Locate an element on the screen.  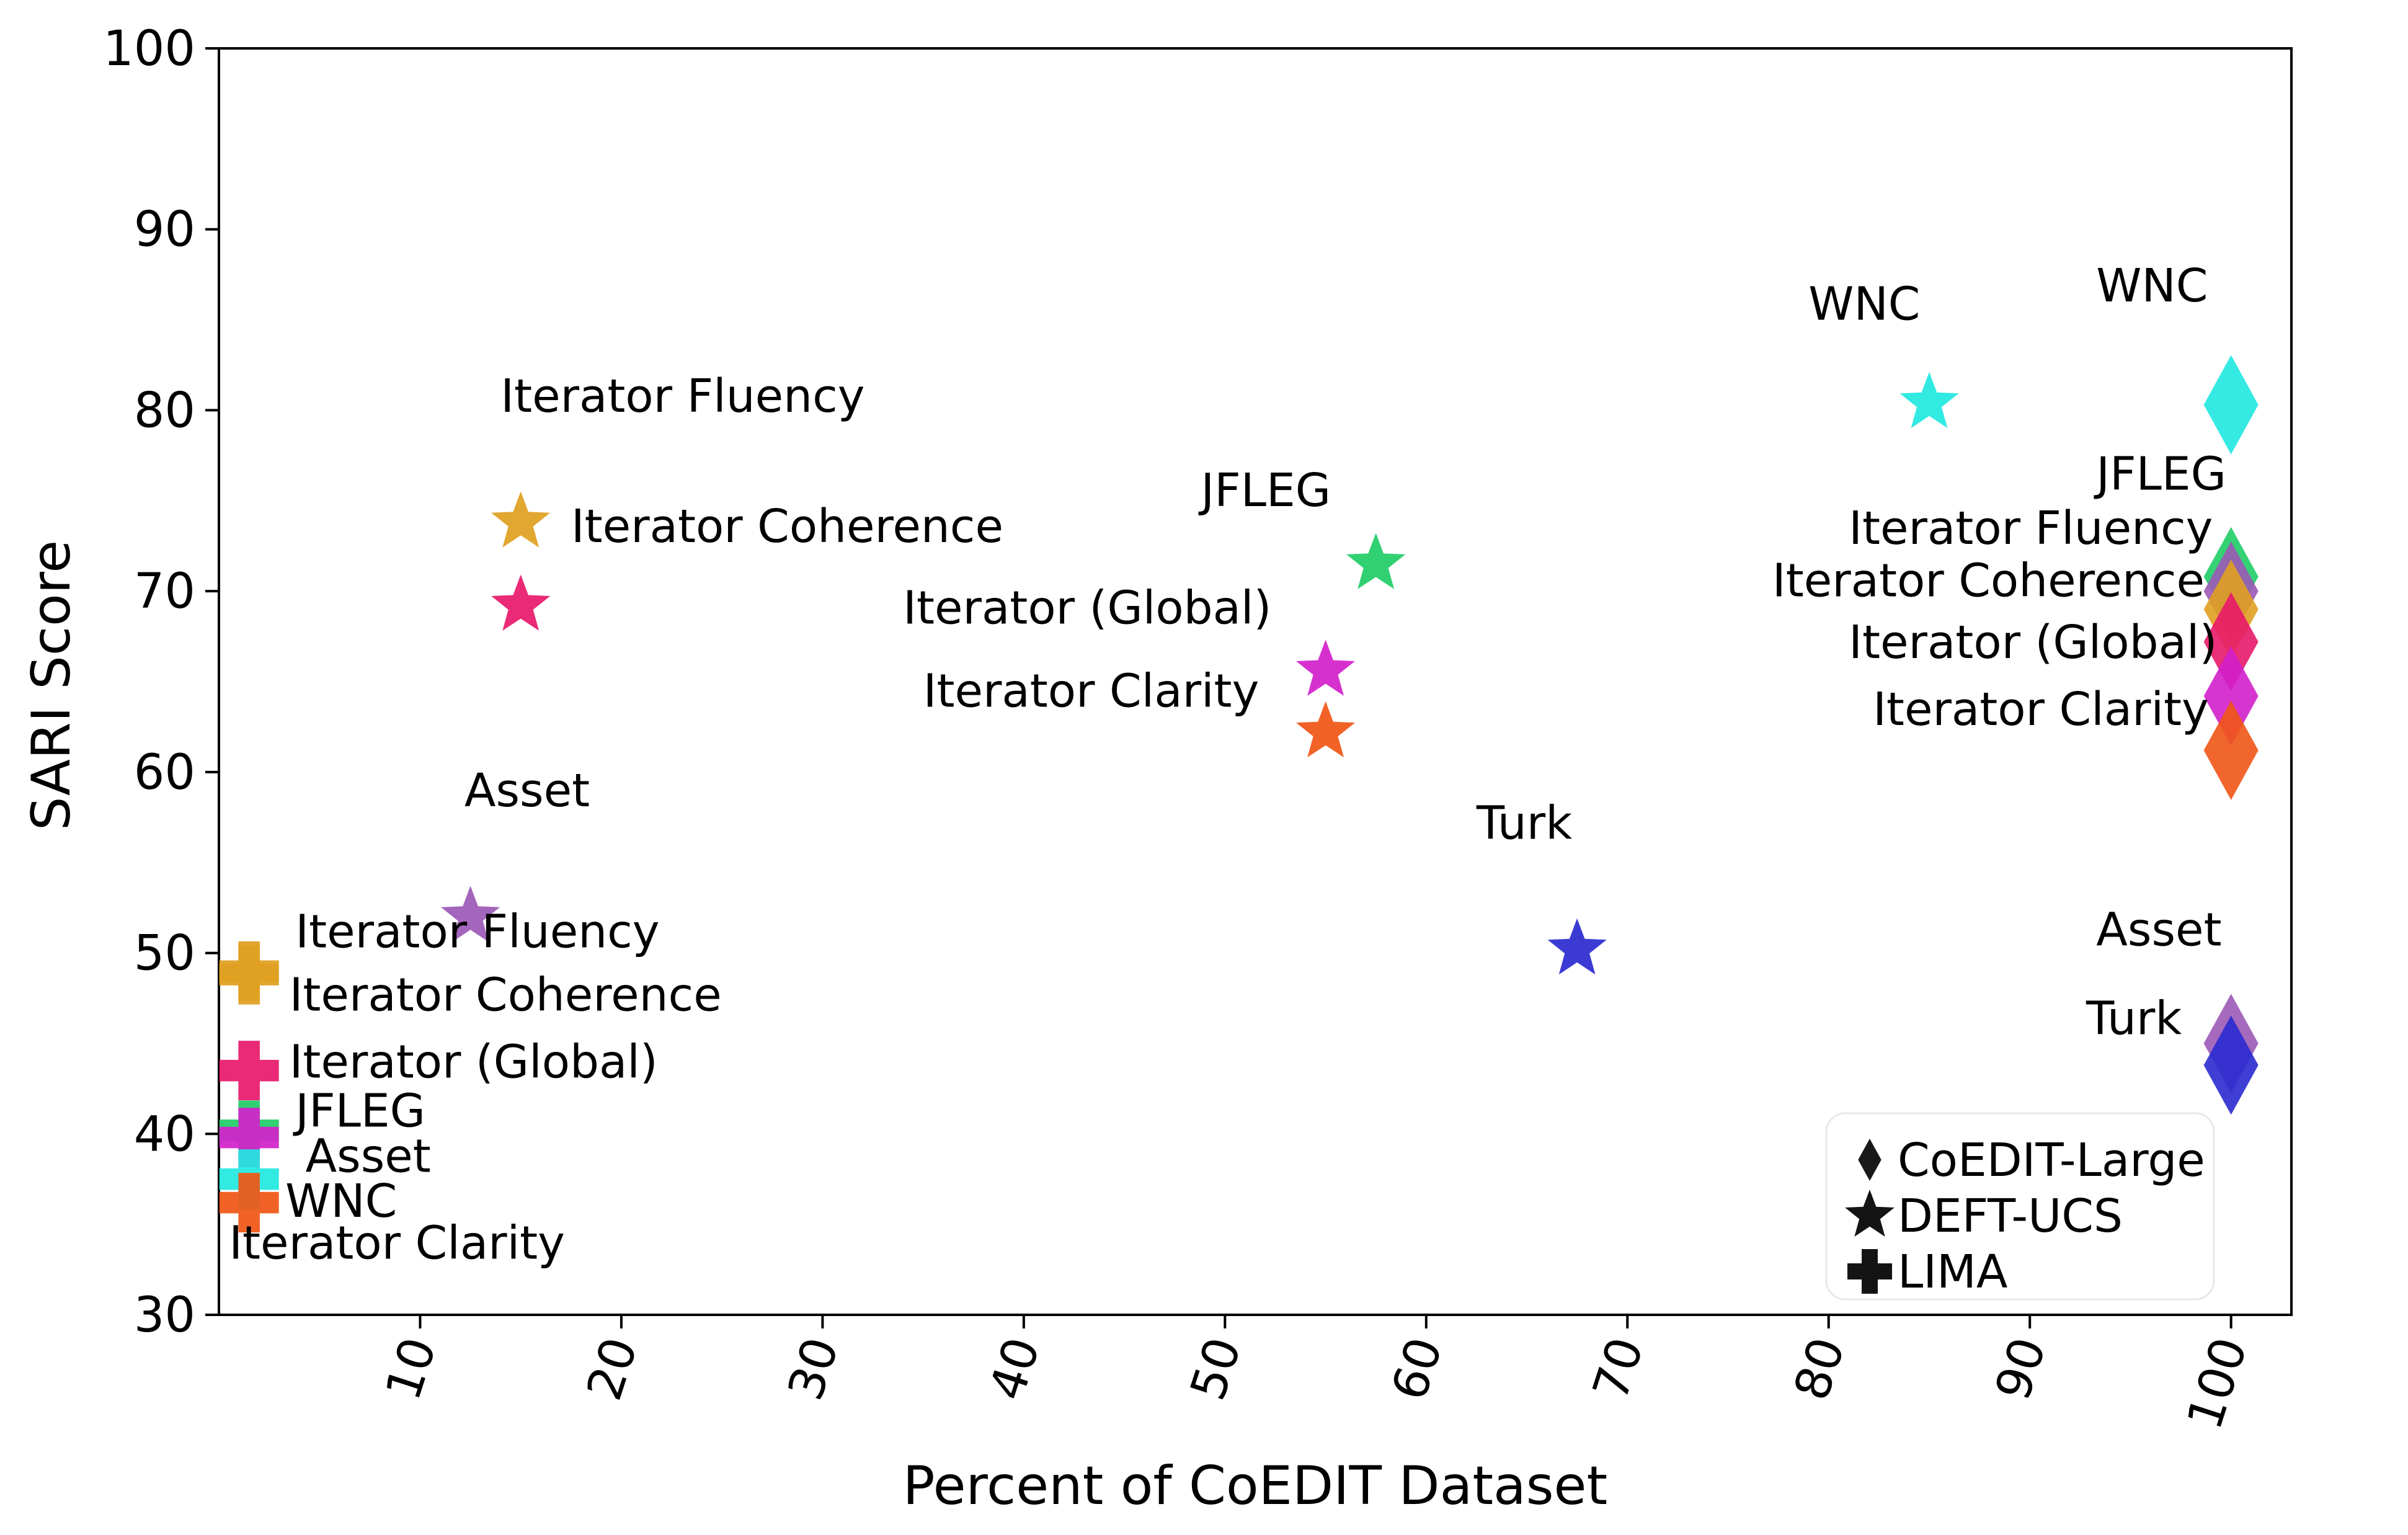
y-tick-label: 100 is located at coordinates (149, 49).